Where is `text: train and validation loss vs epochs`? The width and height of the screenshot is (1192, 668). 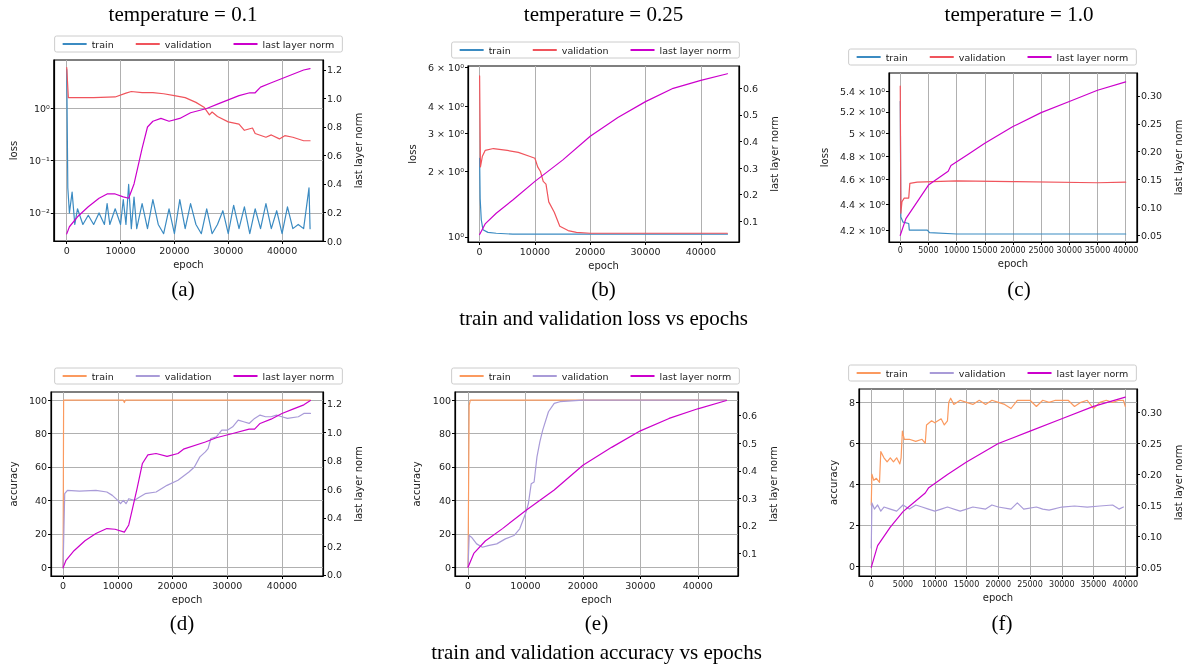
text: train and validation loss vs epochs is located at coordinates (603, 318).